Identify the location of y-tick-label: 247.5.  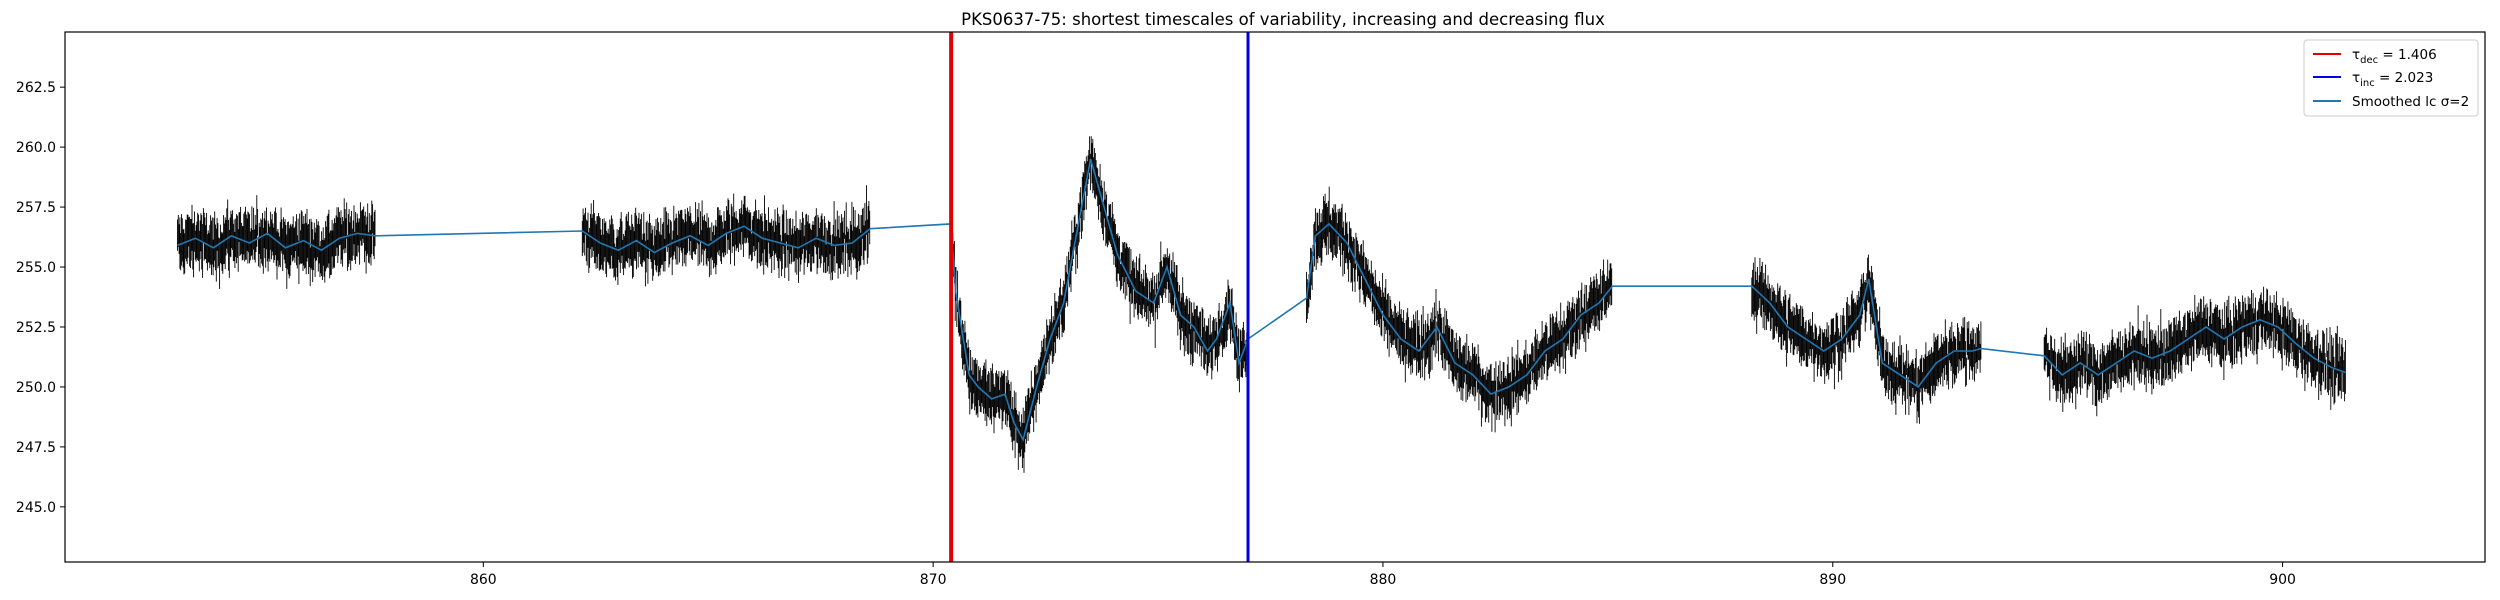
(36, 448).